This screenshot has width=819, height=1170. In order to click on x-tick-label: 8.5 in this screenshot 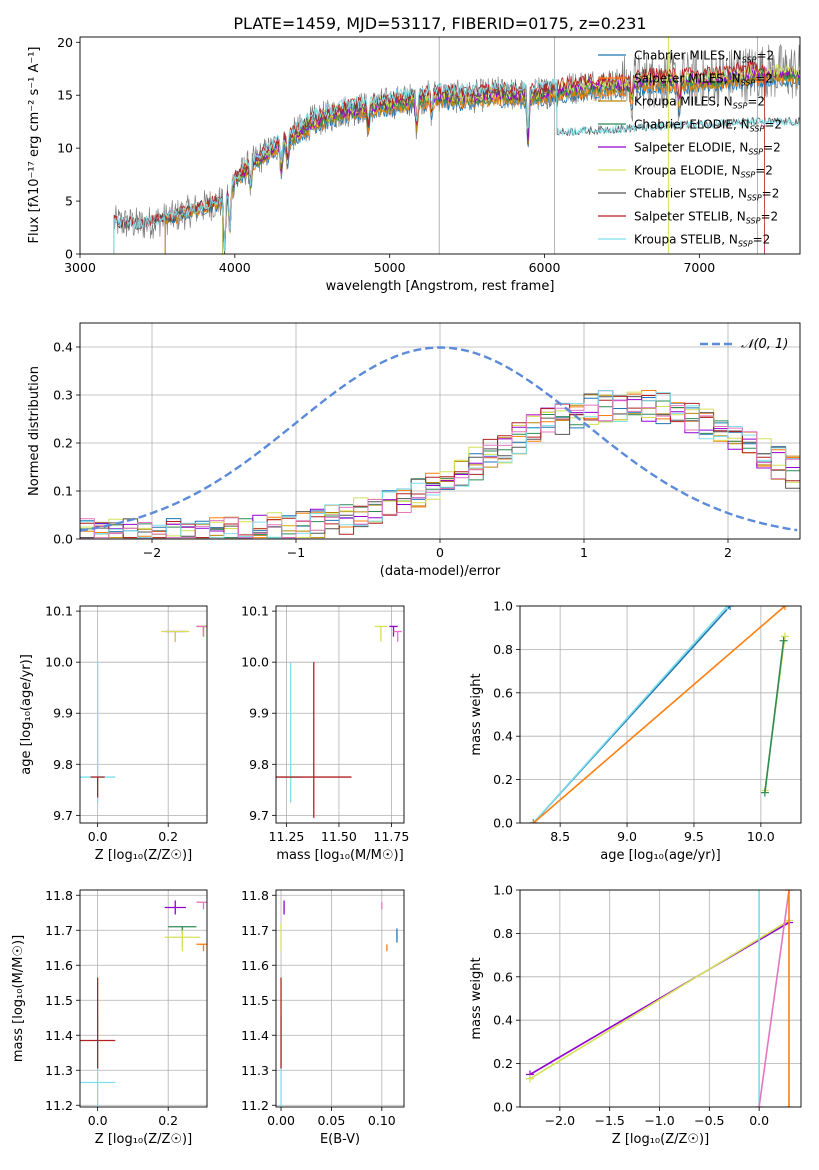, I will do `click(560, 836)`.